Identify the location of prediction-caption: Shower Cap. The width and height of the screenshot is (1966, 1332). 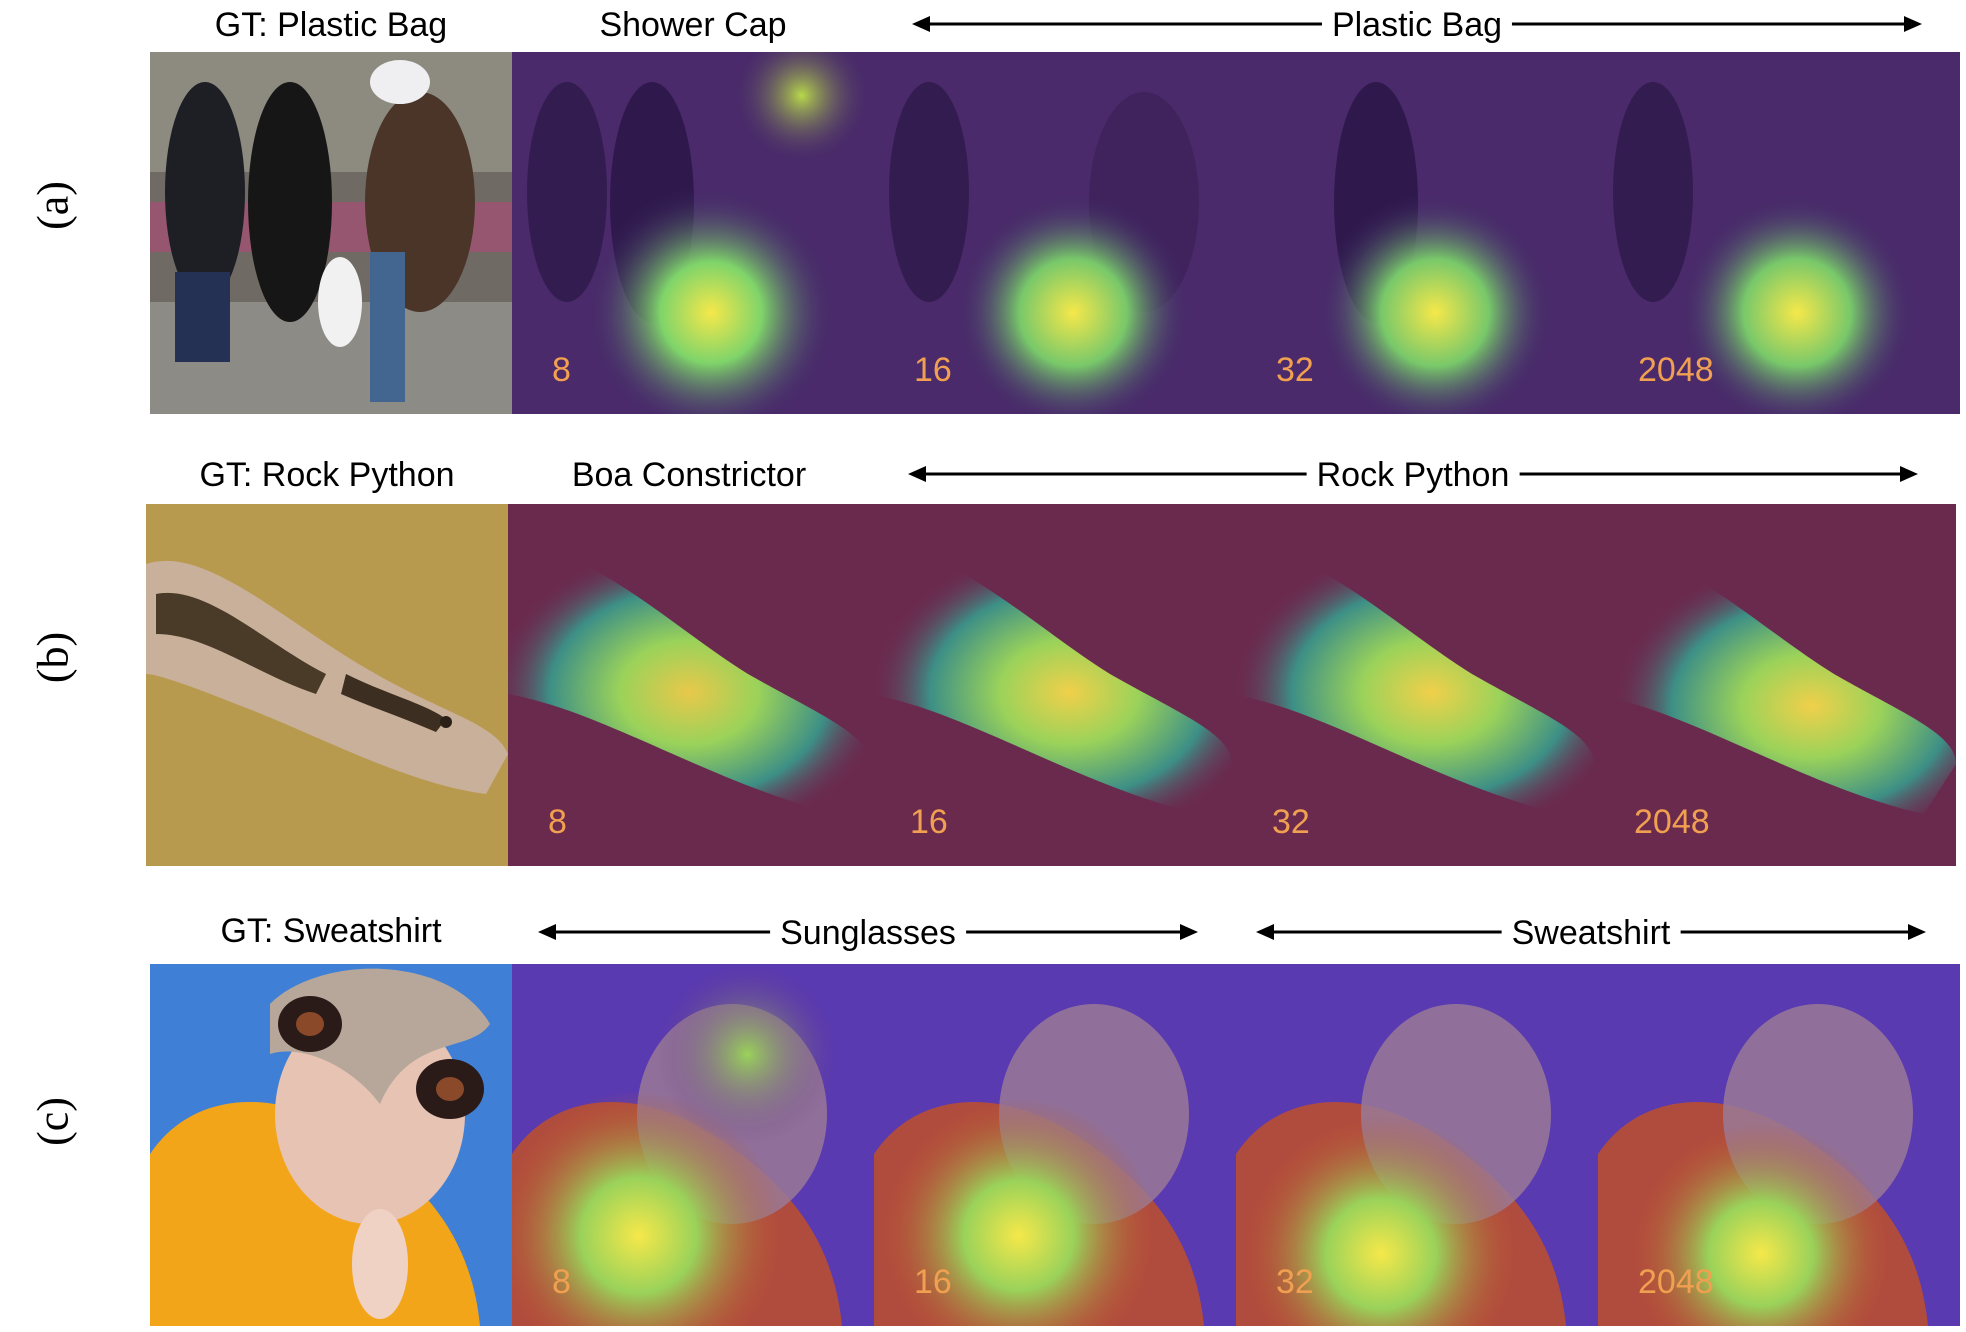
(693, 25).